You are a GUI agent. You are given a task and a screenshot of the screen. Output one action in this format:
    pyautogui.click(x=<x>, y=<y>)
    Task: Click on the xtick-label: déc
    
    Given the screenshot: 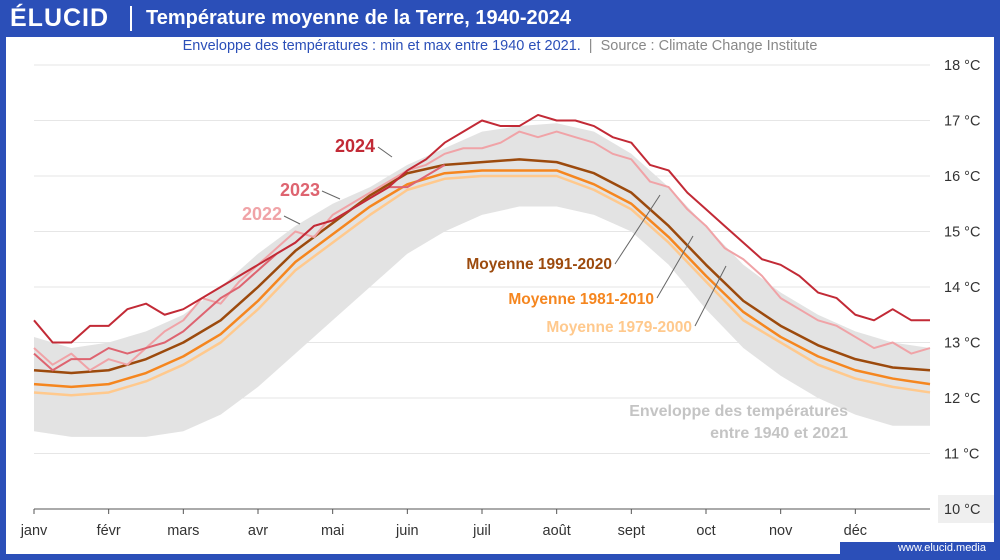 What is the action you would take?
    pyautogui.click(x=855, y=531)
    